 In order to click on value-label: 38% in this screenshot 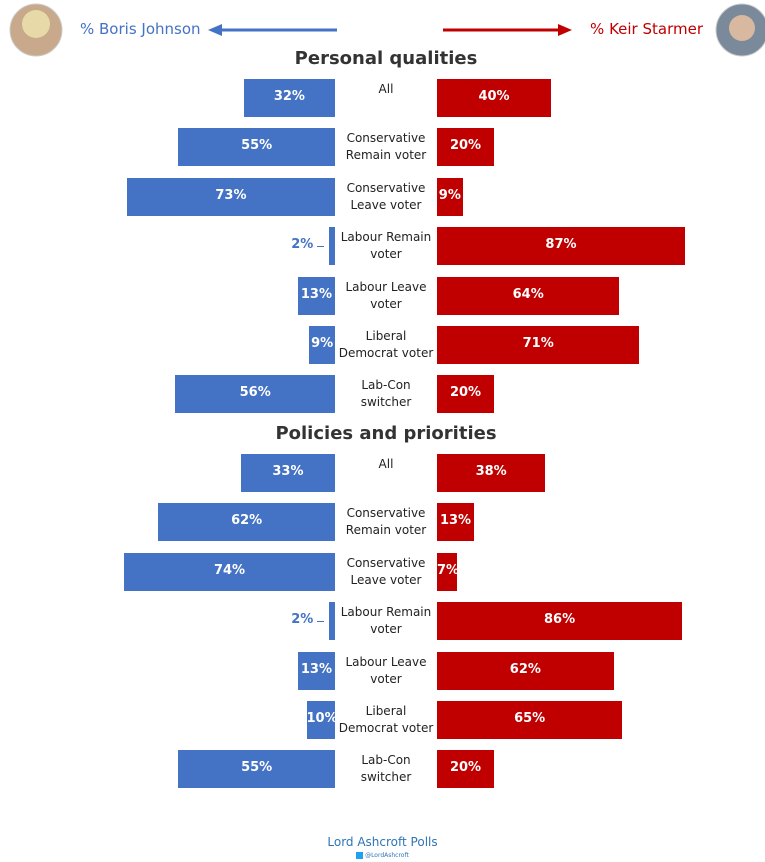, I will do `click(491, 471)`.